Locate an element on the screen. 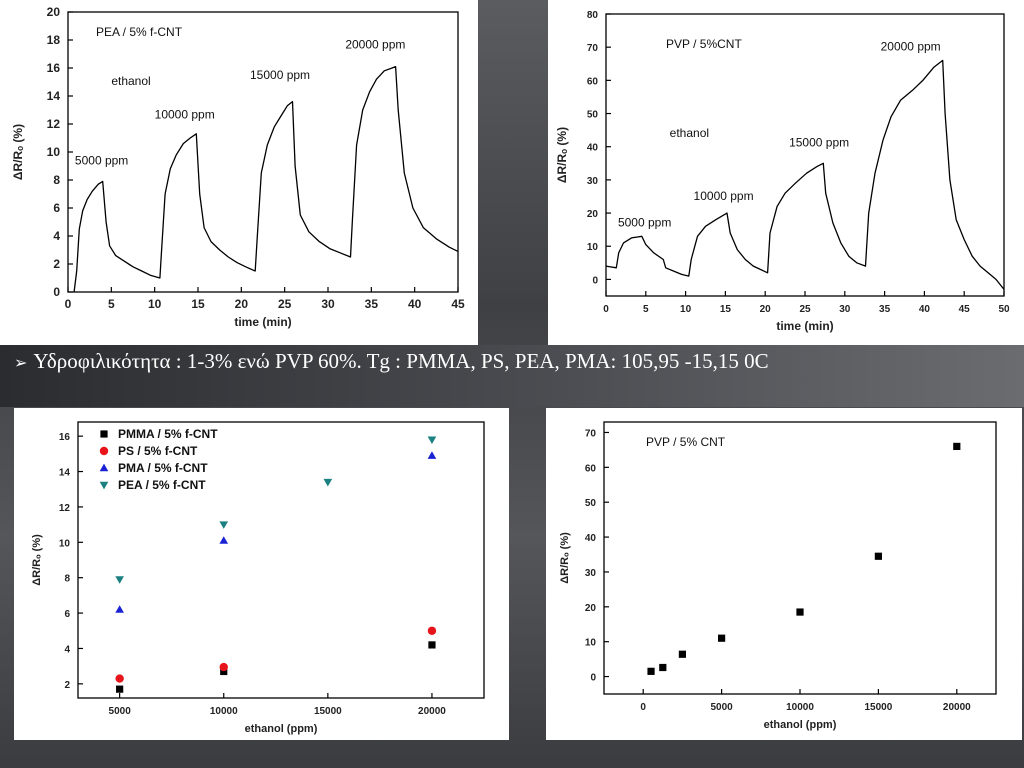 This screenshot has height=768, width=1024. y-tick-label: 50 is located at coordinates (591, 503).